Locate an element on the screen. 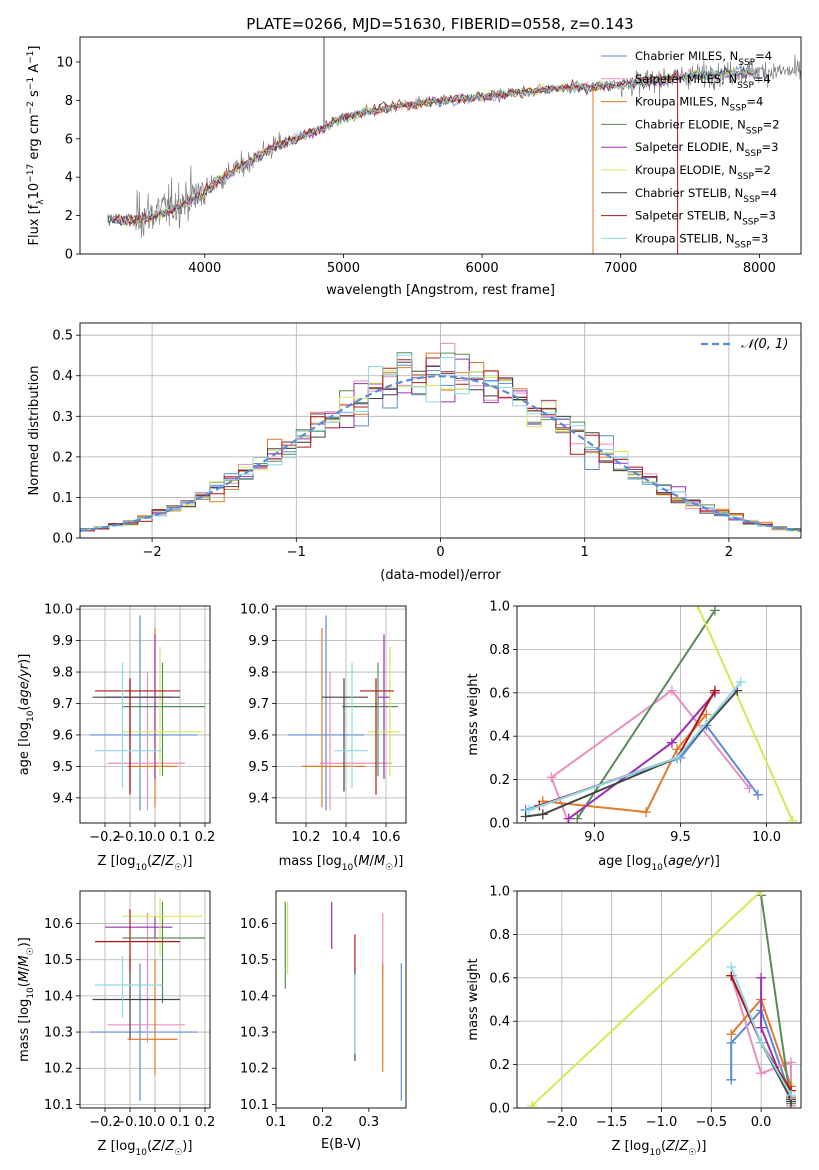 This screenshot has width=819, height=1170. tick-label-x: 0.1 is located at coordinates (180, 1122).